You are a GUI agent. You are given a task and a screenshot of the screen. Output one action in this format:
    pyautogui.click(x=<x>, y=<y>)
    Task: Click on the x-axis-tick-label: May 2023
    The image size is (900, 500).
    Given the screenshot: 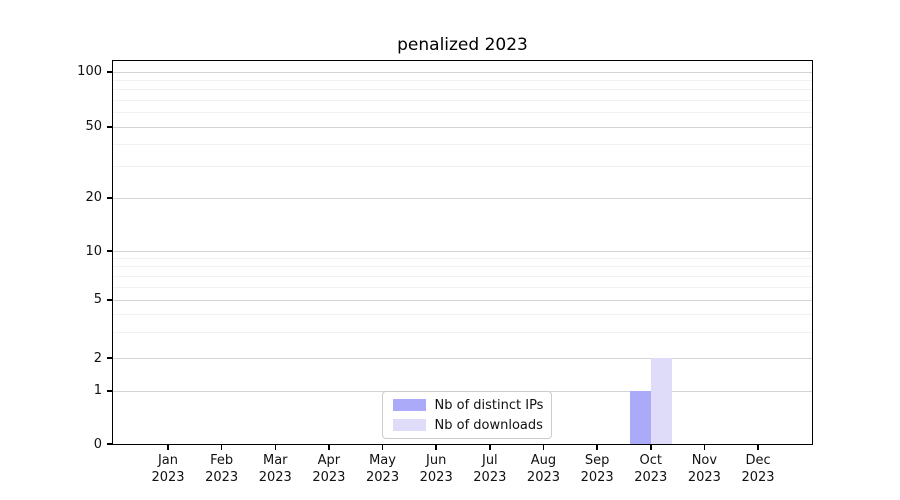 What is the action you would take?
    pyautogui.click(x=383, y=469)
    